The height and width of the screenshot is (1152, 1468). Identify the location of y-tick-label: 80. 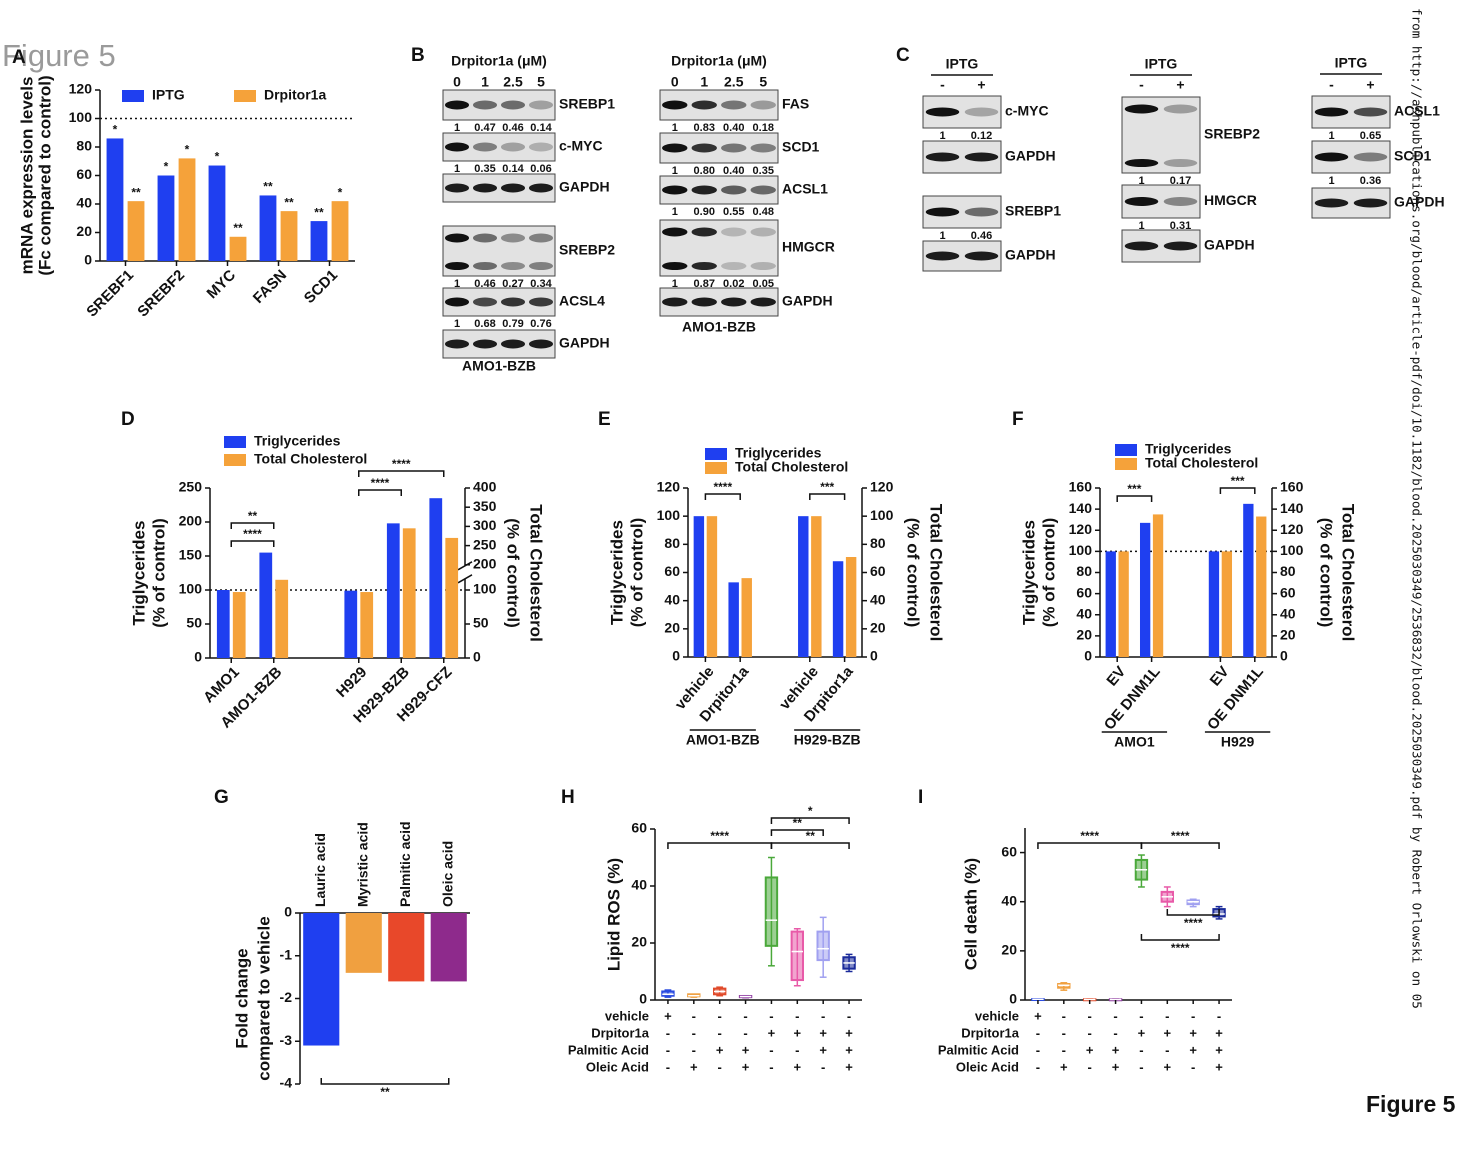
(84, 146).